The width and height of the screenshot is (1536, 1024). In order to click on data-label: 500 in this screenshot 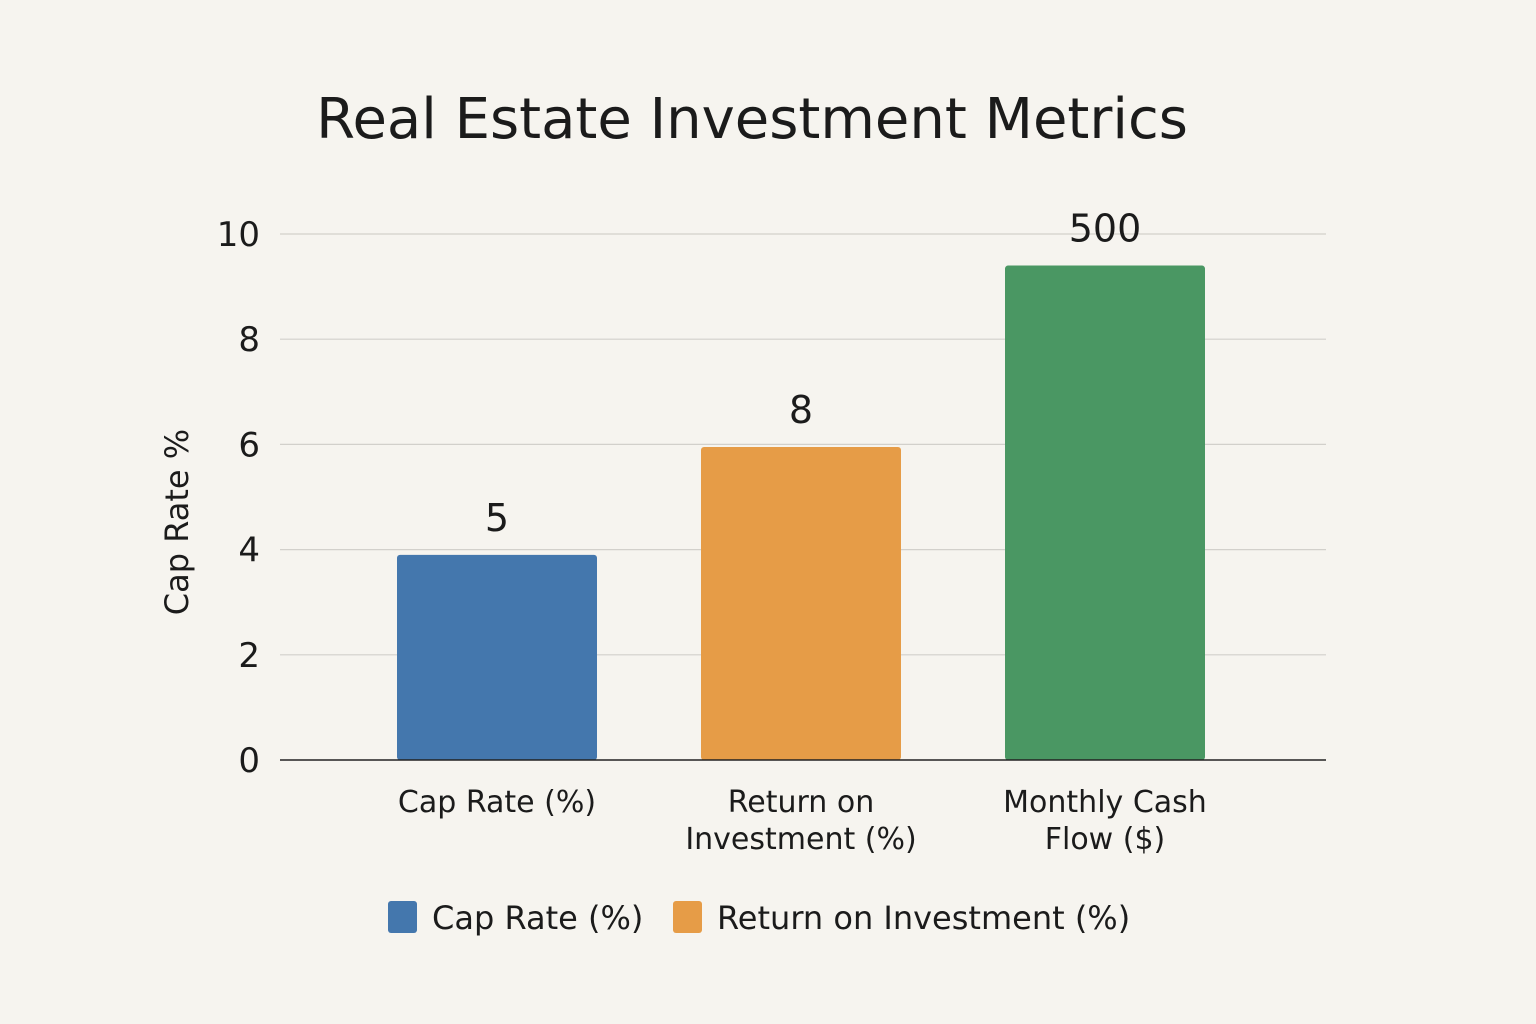, I will do `click(1105, 229)`.